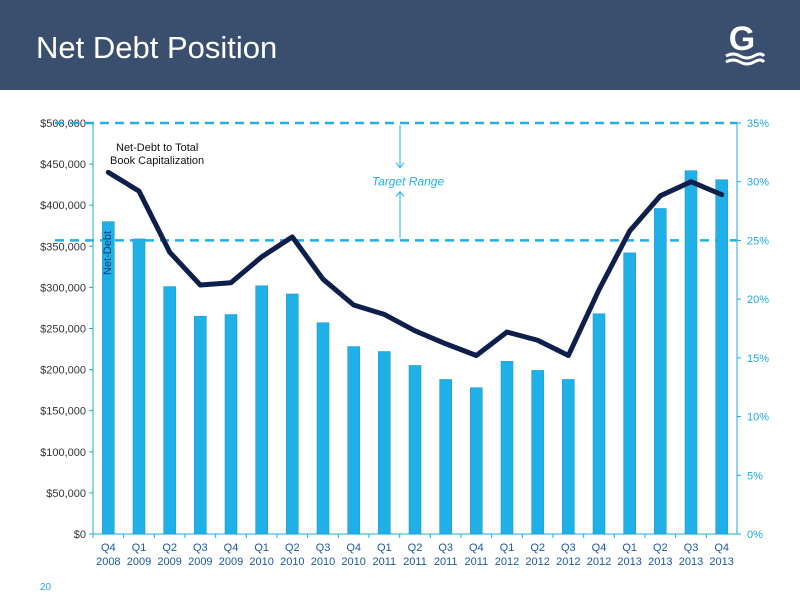 Image resolution: width=800 pixels, height=600 pixels. I want to click on line-annotation-line2: Book Capitalization, so click(157, 161).